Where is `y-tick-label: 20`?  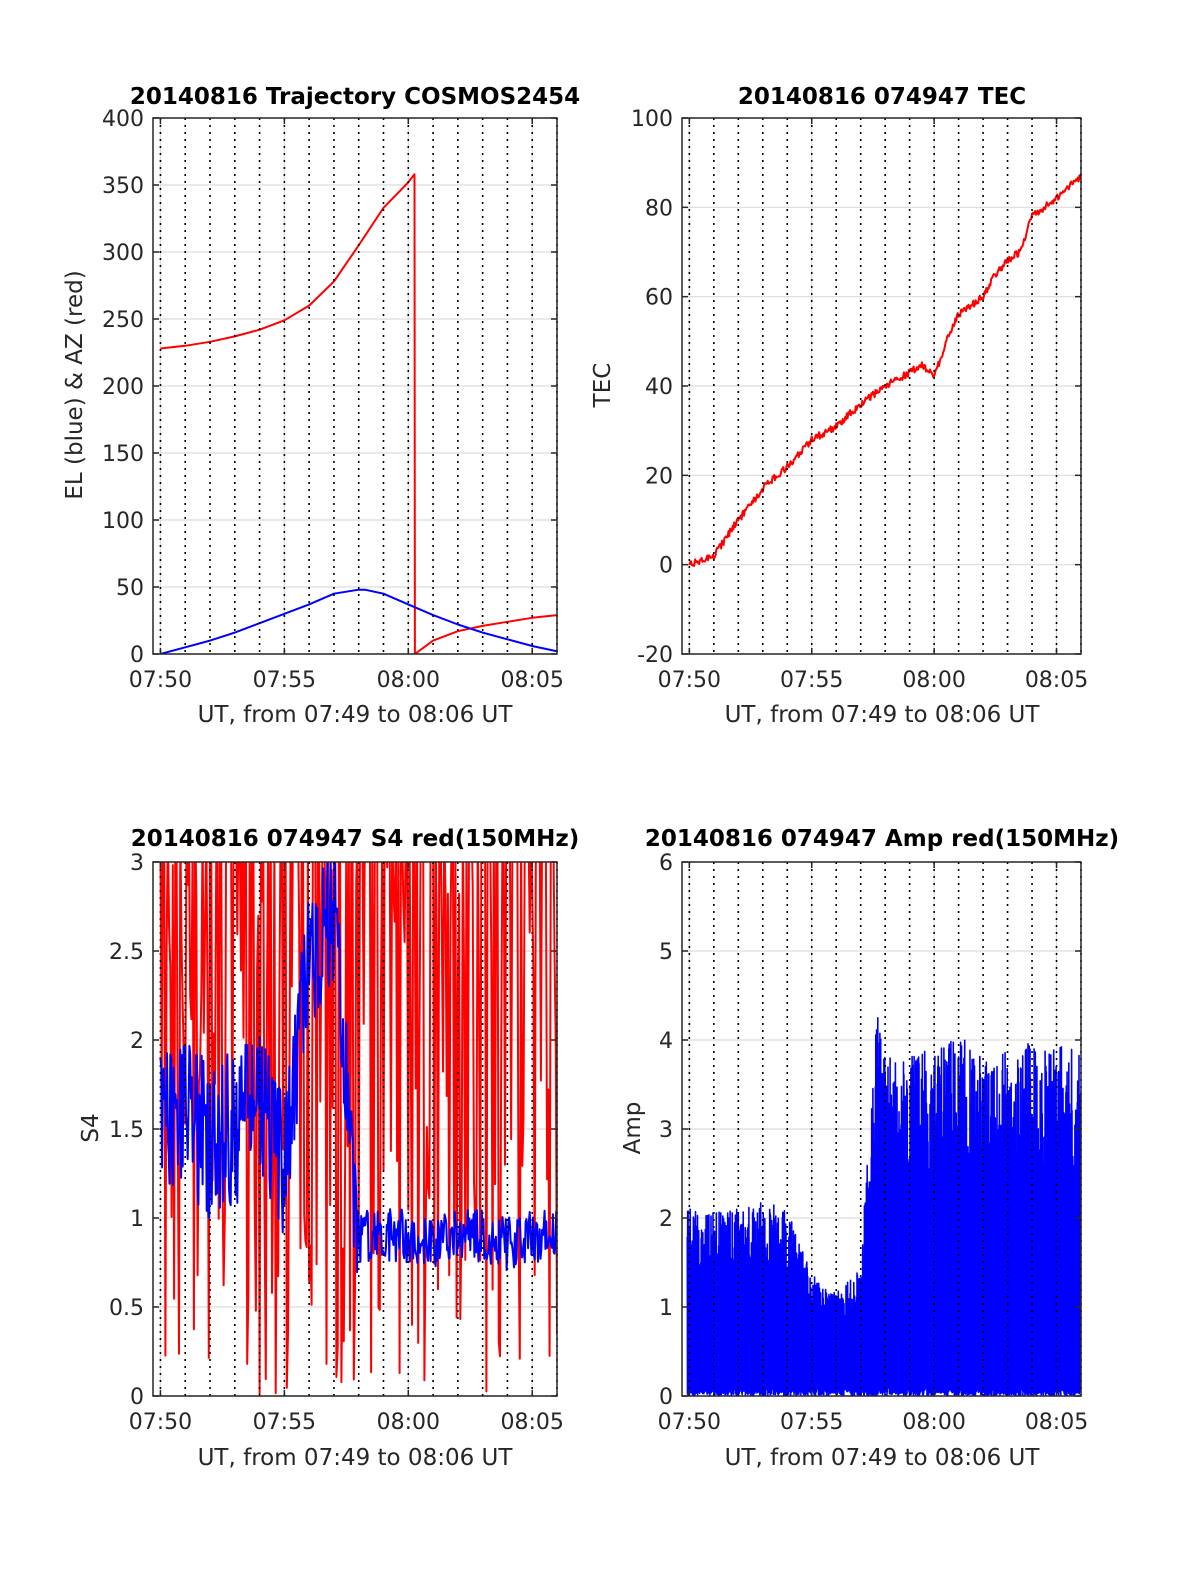
y-tick-label: 20 is located at coordinates (659, 476).